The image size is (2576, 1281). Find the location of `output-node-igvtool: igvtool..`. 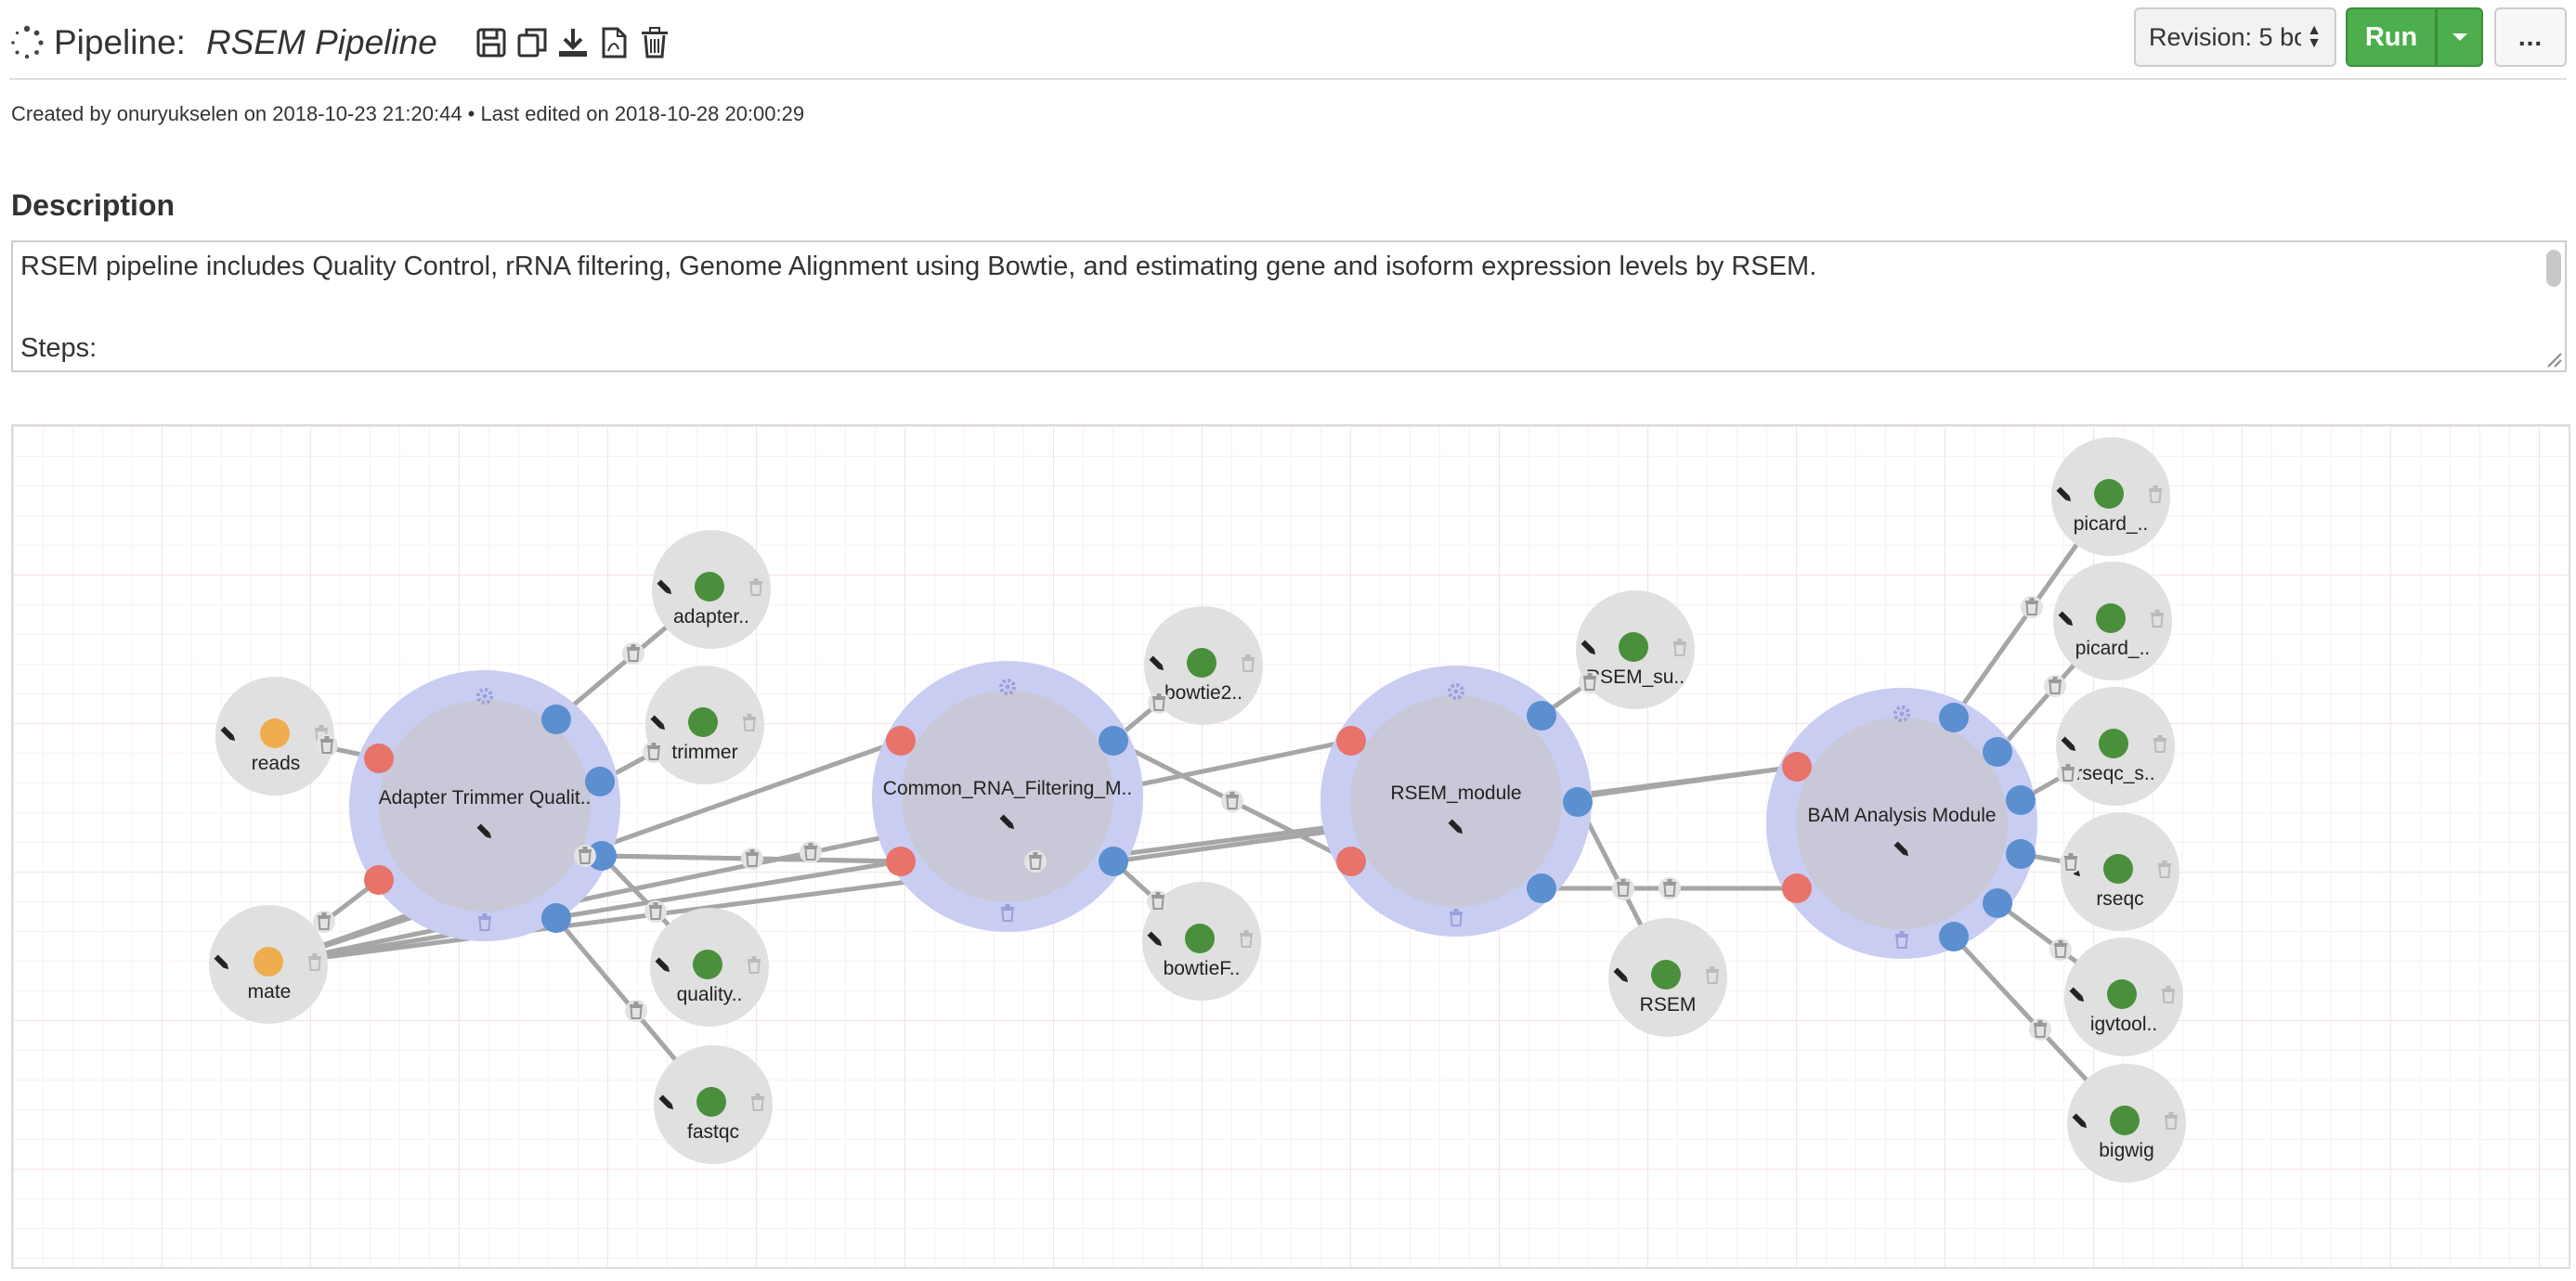

output-node-igvtool: igvtool.. is located at coordinates (2124, 997).